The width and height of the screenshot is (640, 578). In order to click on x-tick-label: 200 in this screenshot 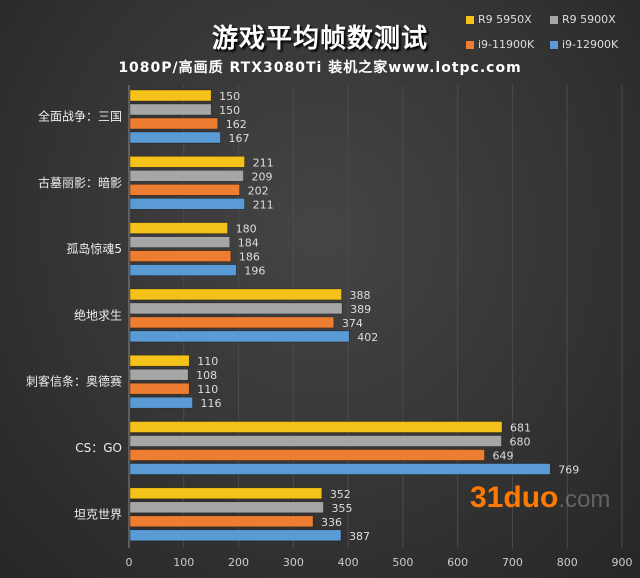, I will do `click(238, 562)`.